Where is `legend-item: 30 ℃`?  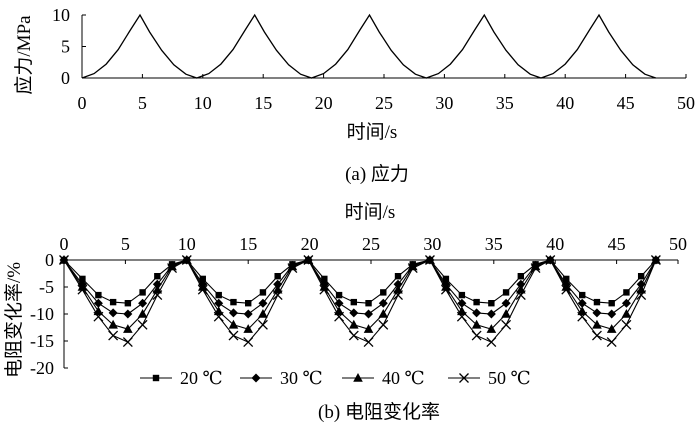 legend-item: 30 ℃ is located at coordinates (281, 378).